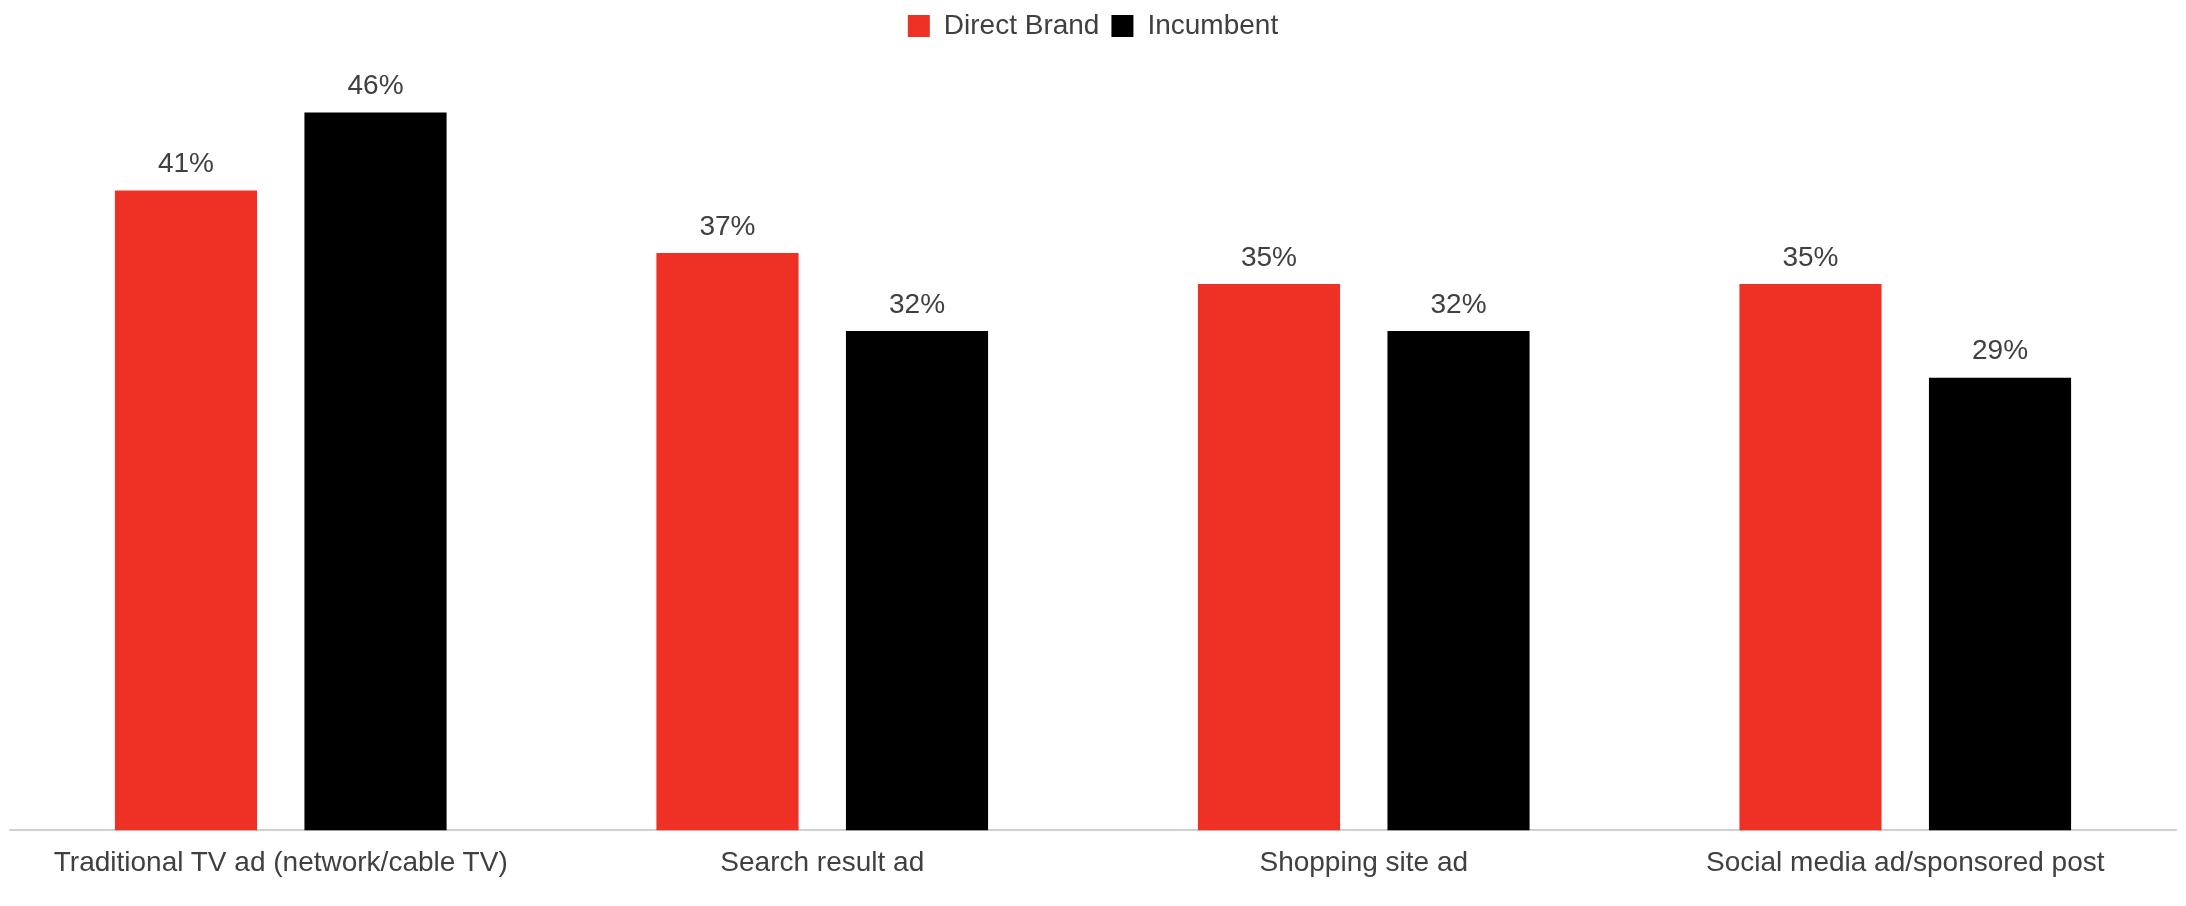 Image resolution: width=2186 pixels, height=906 pixels. I want to click on x-tick-label: Social media ad/sponsored post, so click(1905, 861).